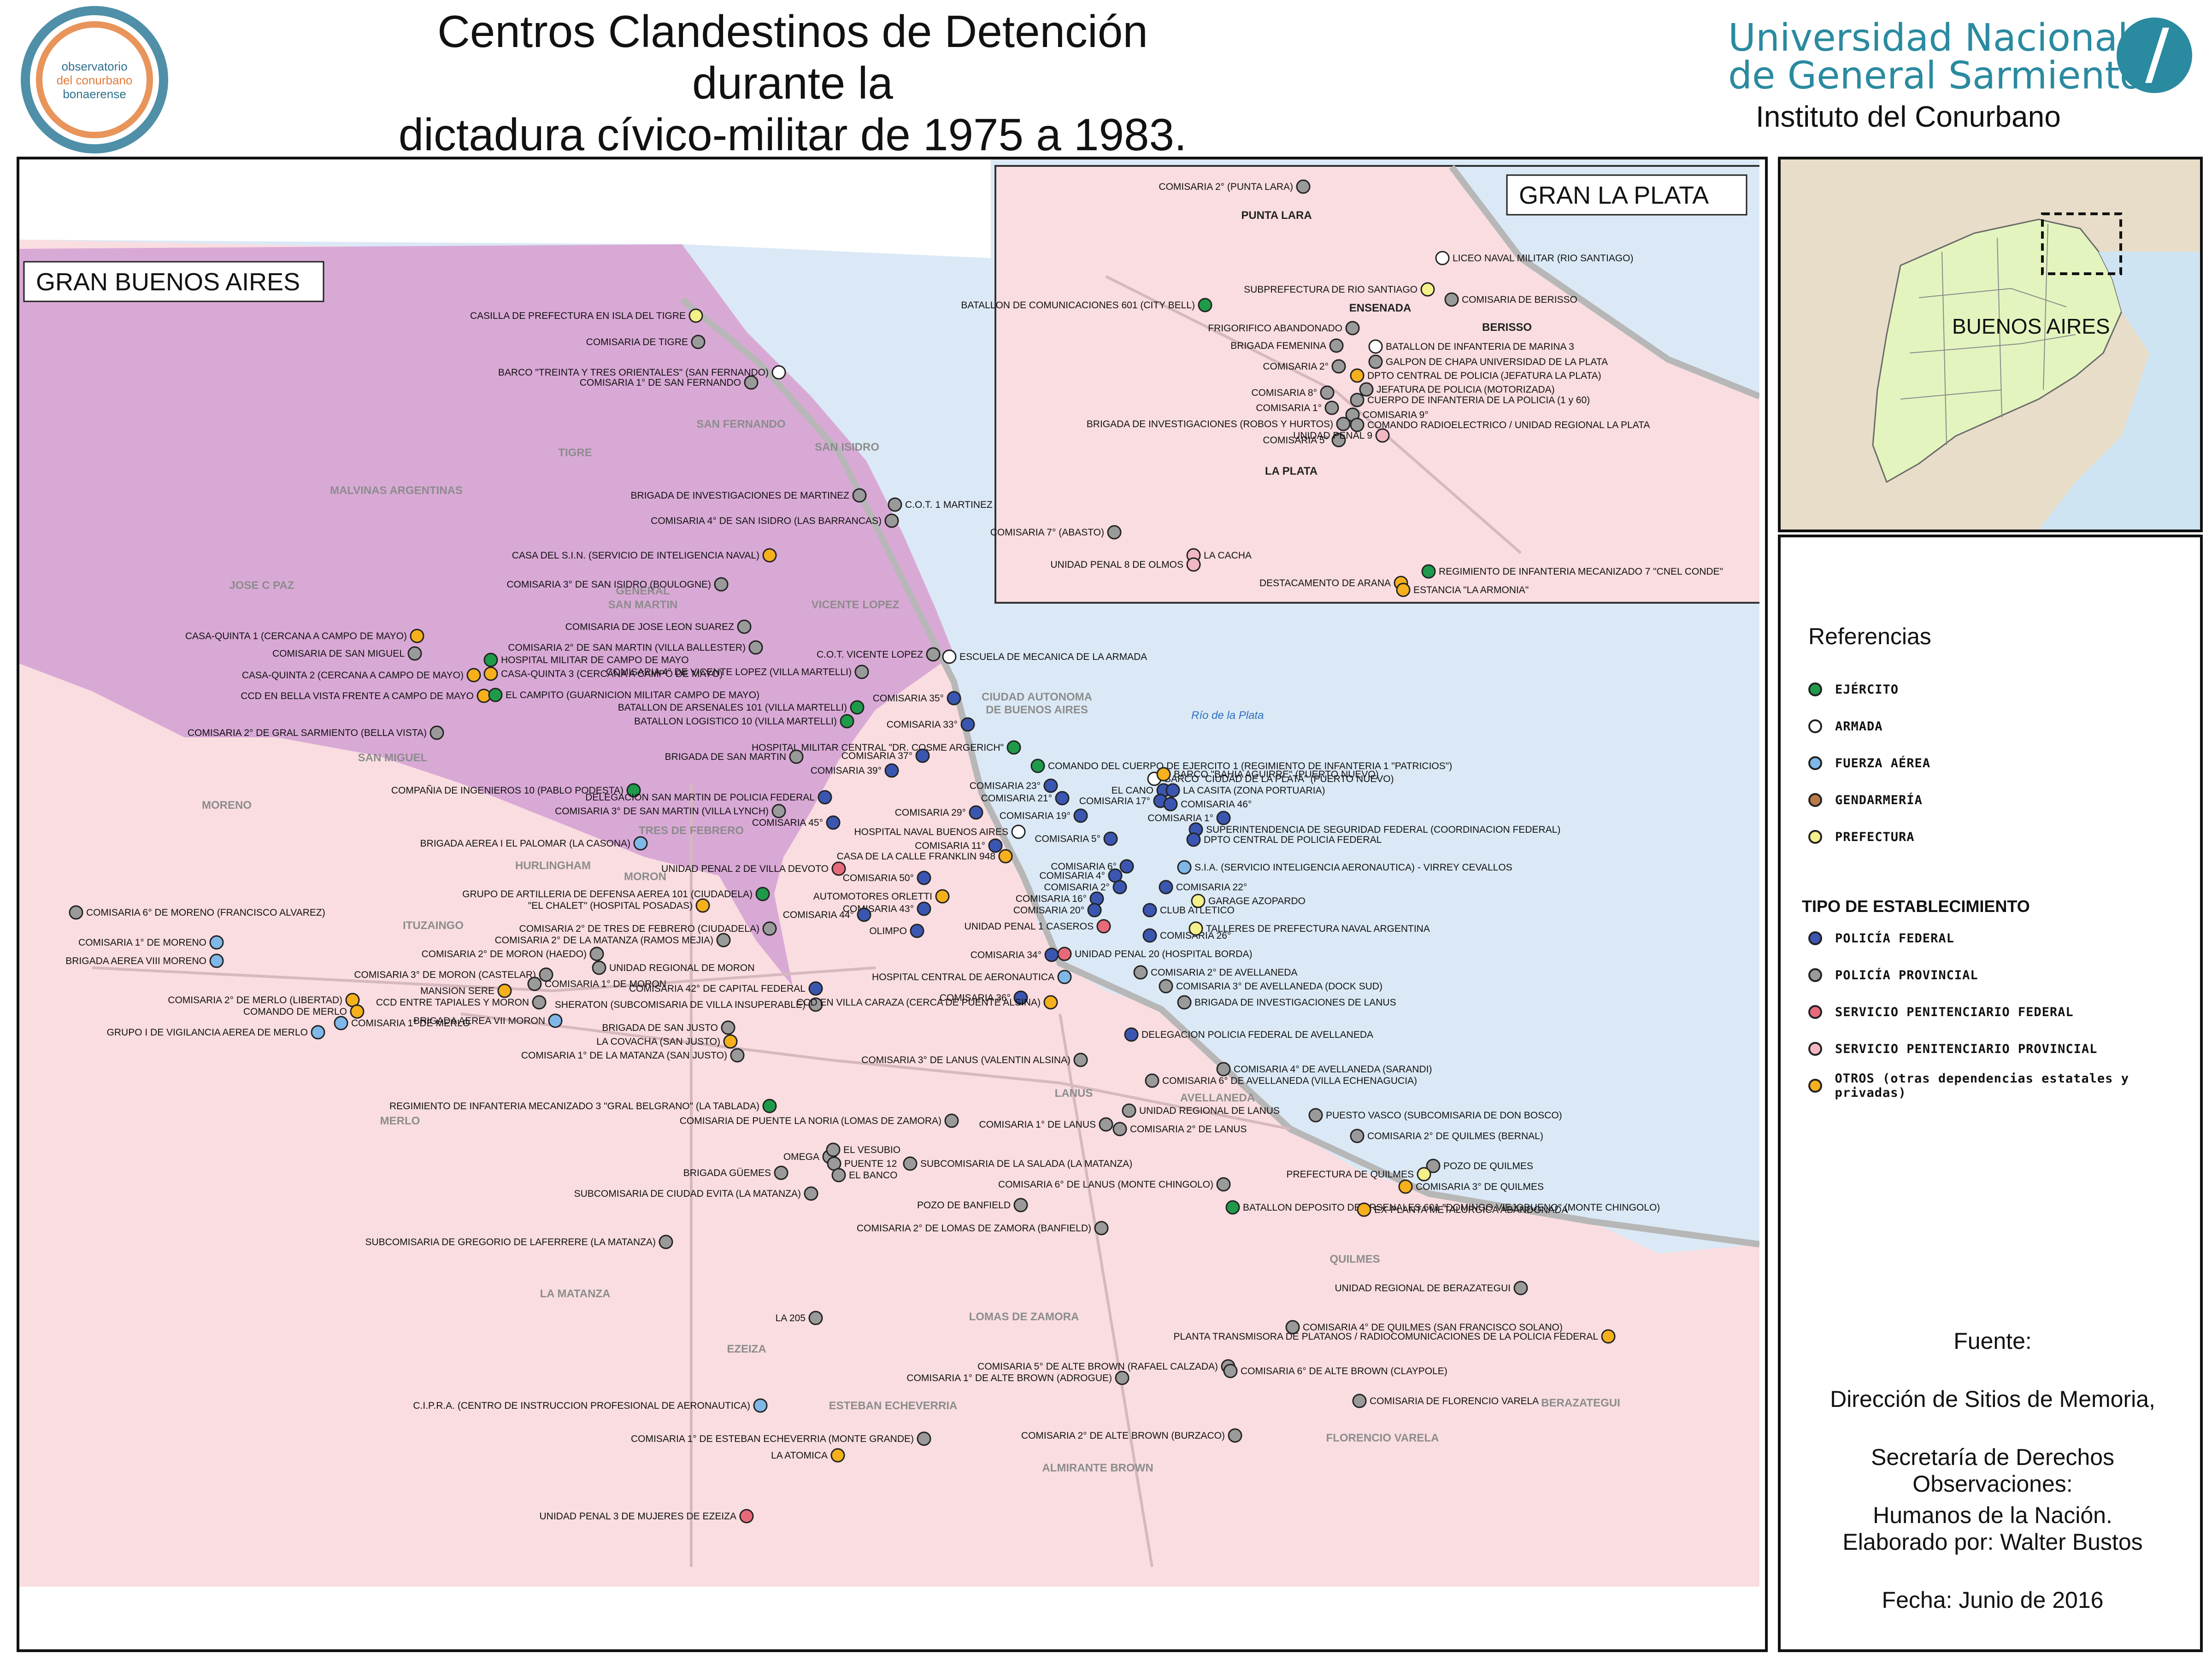 This screenshot has width=2212, height=1659. I want to click on centro-marker: COMISARIA 7° (ABASTO), so click(1056, 532).